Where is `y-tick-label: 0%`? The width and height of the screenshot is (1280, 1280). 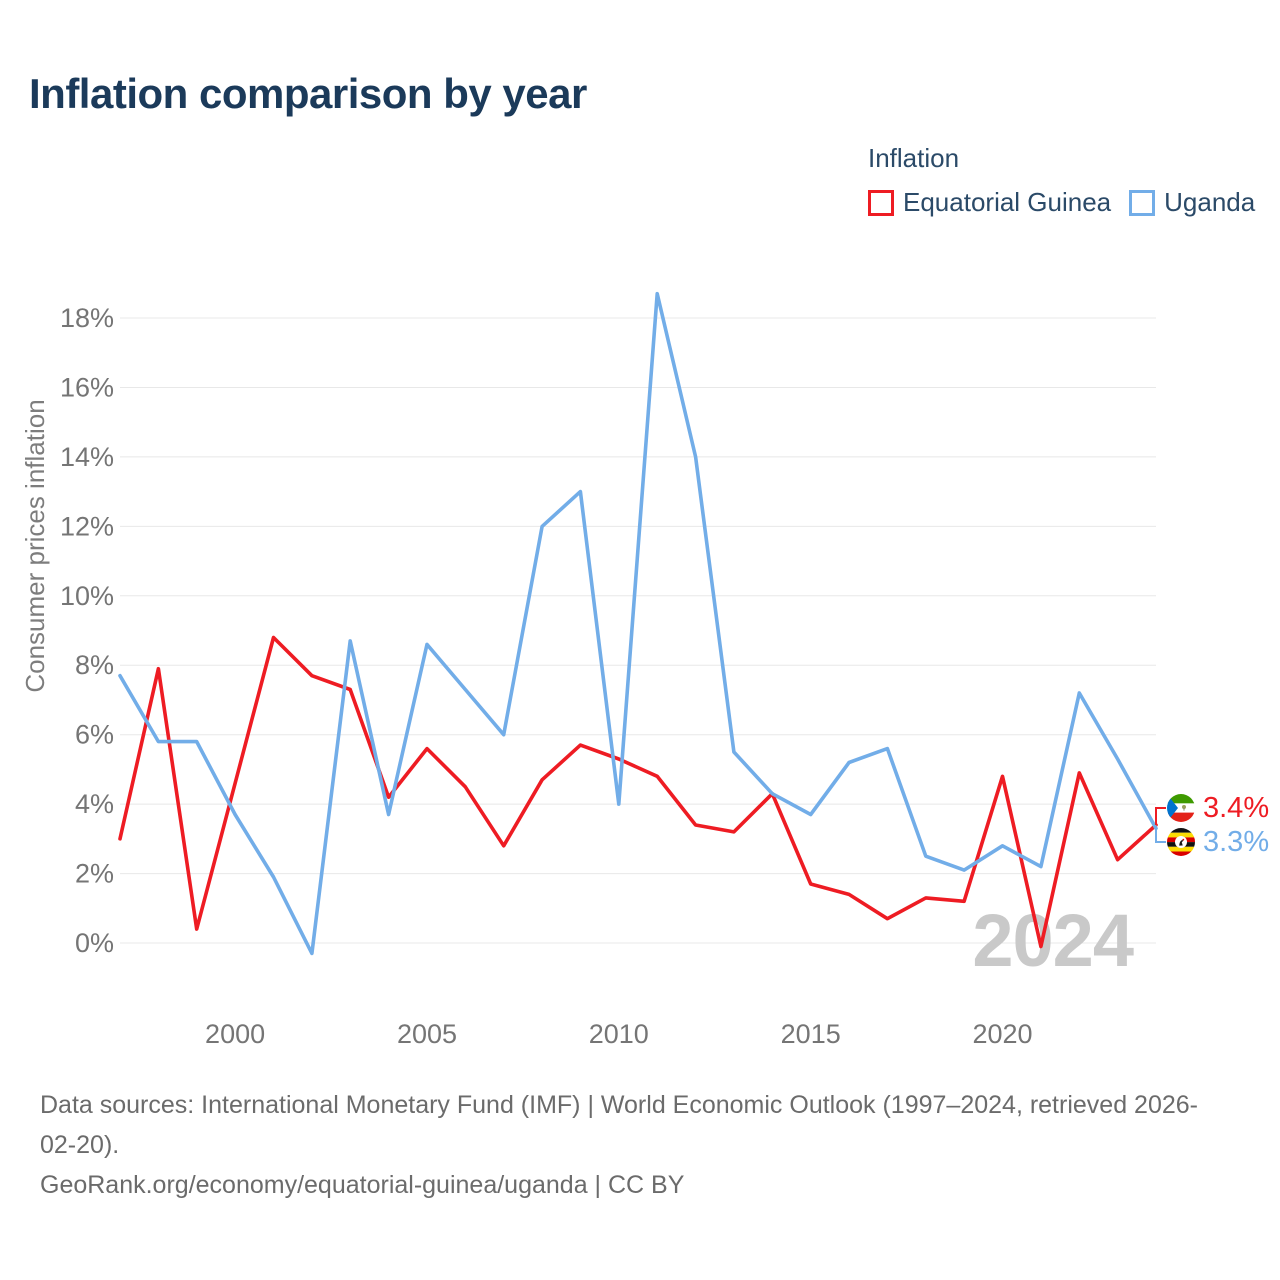
y-tick-label: 0% is located at coordinates (94, 943).